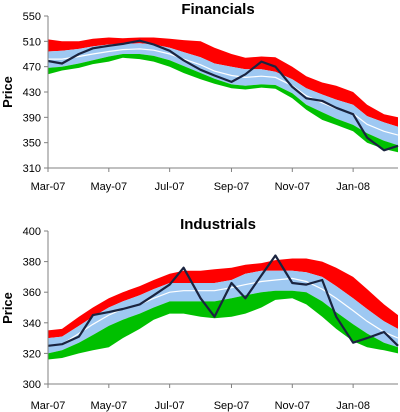 This screenshot has height=412, width=400. Describe the element at coordinates (32, 354) in the screenshot. I see `y-tick-label: 320` at that location.